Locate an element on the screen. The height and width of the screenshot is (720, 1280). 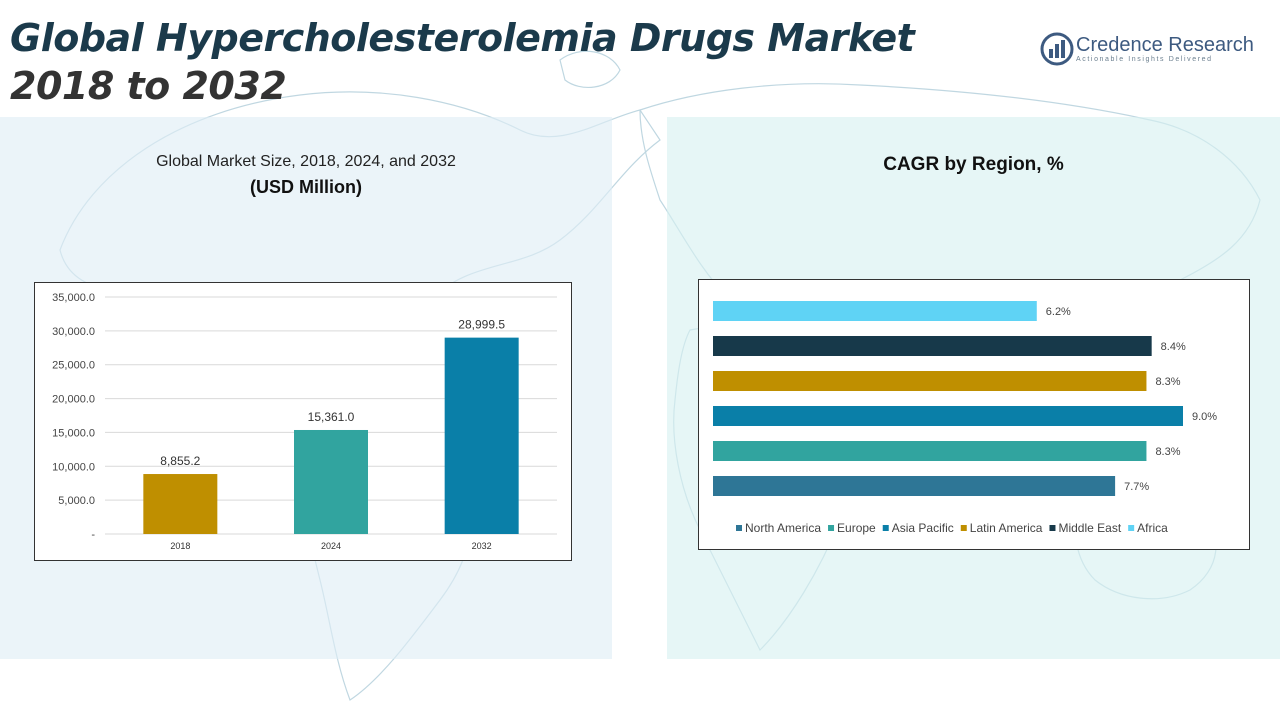
legend-label: Asia Pacific is located at coordinates (923, 528).